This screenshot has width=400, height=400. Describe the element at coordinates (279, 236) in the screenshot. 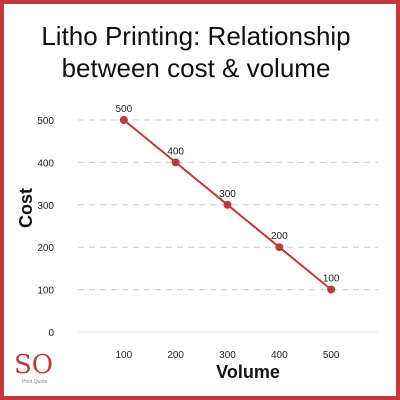

I see `data-label: 200` at that location.